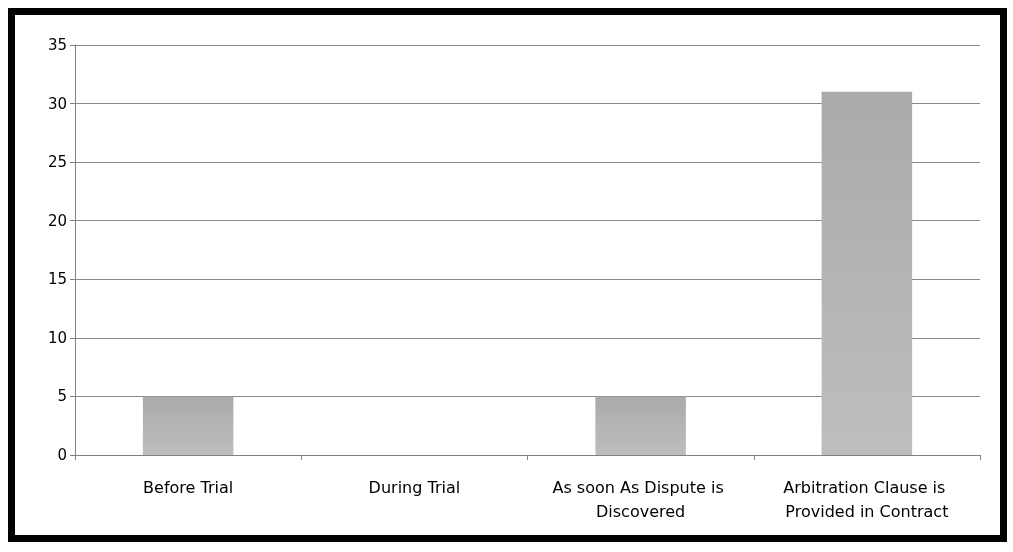 The width and height of the screenshot is (1013, 552). What do you see at coordinates (62, 455) in the screenshot?
I see `y-tick-label: 0` at bounding box center [62, 455].